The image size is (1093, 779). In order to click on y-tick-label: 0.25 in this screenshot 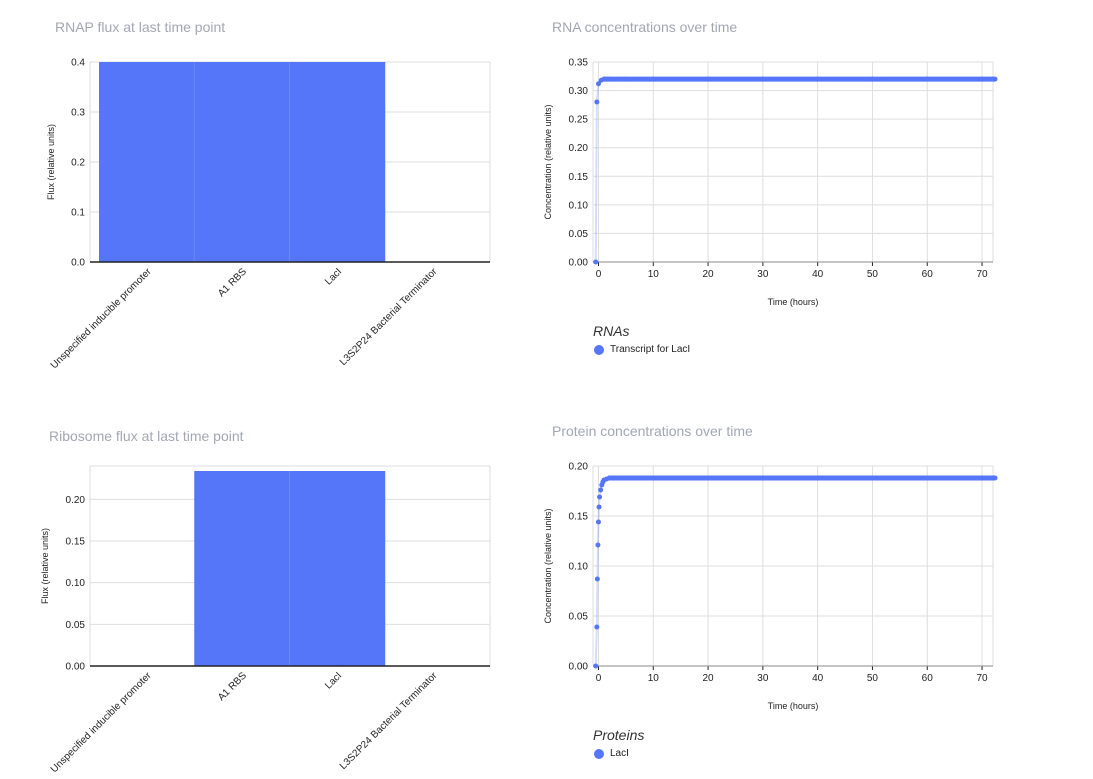, I will do `click(579, 120)`.